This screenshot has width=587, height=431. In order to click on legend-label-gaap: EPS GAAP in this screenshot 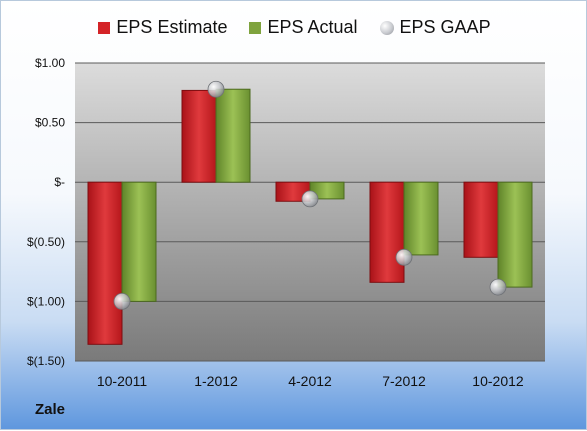, I will do `click(445, 27)`.